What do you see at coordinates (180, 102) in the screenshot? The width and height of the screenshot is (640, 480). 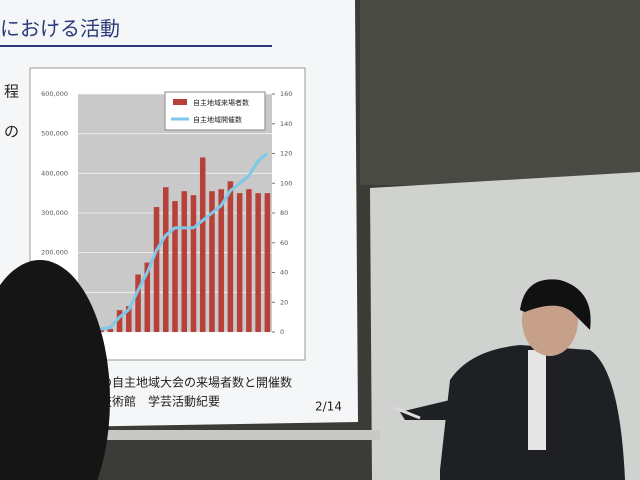 I see `legend-swatch` at bounding box center [180, 102].